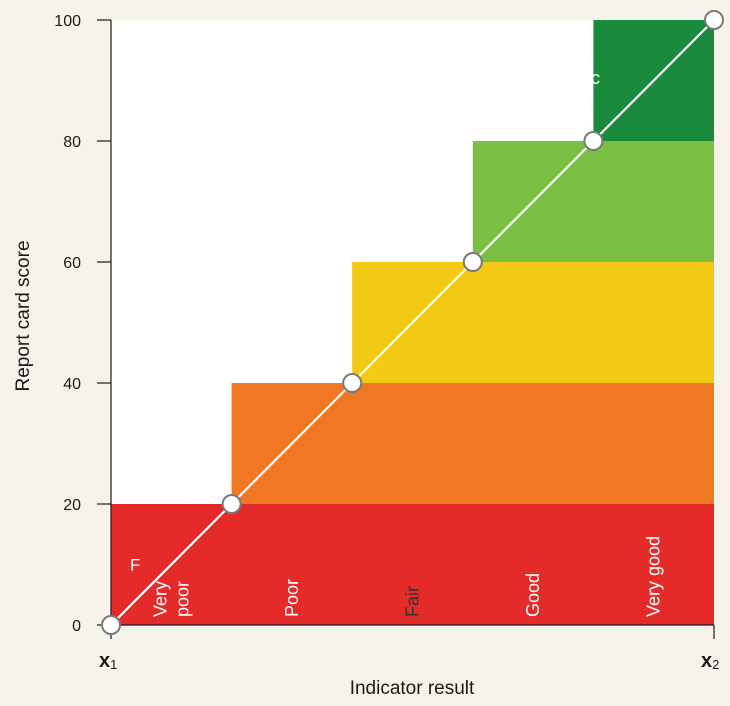 The width and height of the screenshot is (730, 706). I want to click on grade-letter-a: A, so click(136, 81).